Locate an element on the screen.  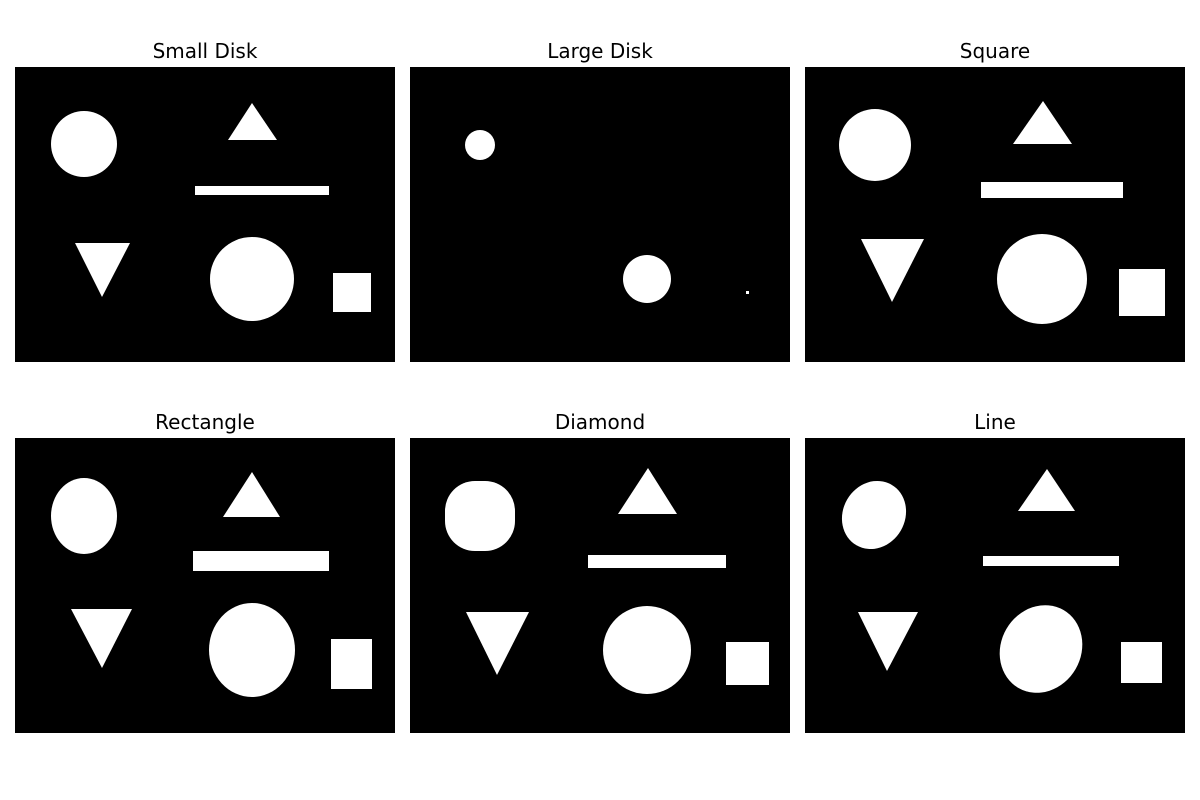
panel-title-square: Square is located at coordinates (995, 51).